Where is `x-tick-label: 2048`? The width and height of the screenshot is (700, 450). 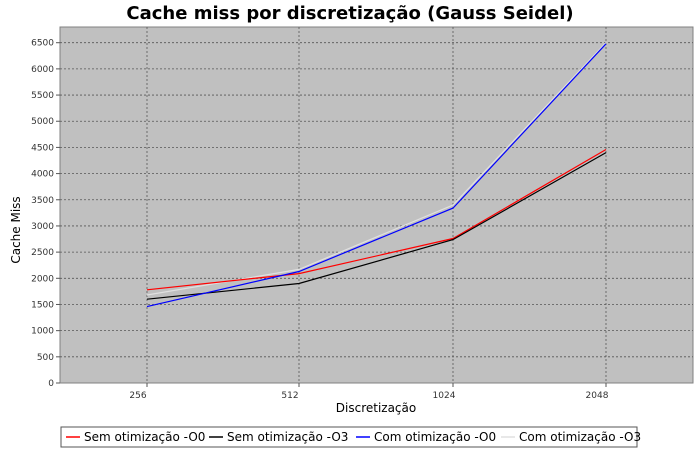
x-tick-label: 2048 is located at coordinates (597, 396).